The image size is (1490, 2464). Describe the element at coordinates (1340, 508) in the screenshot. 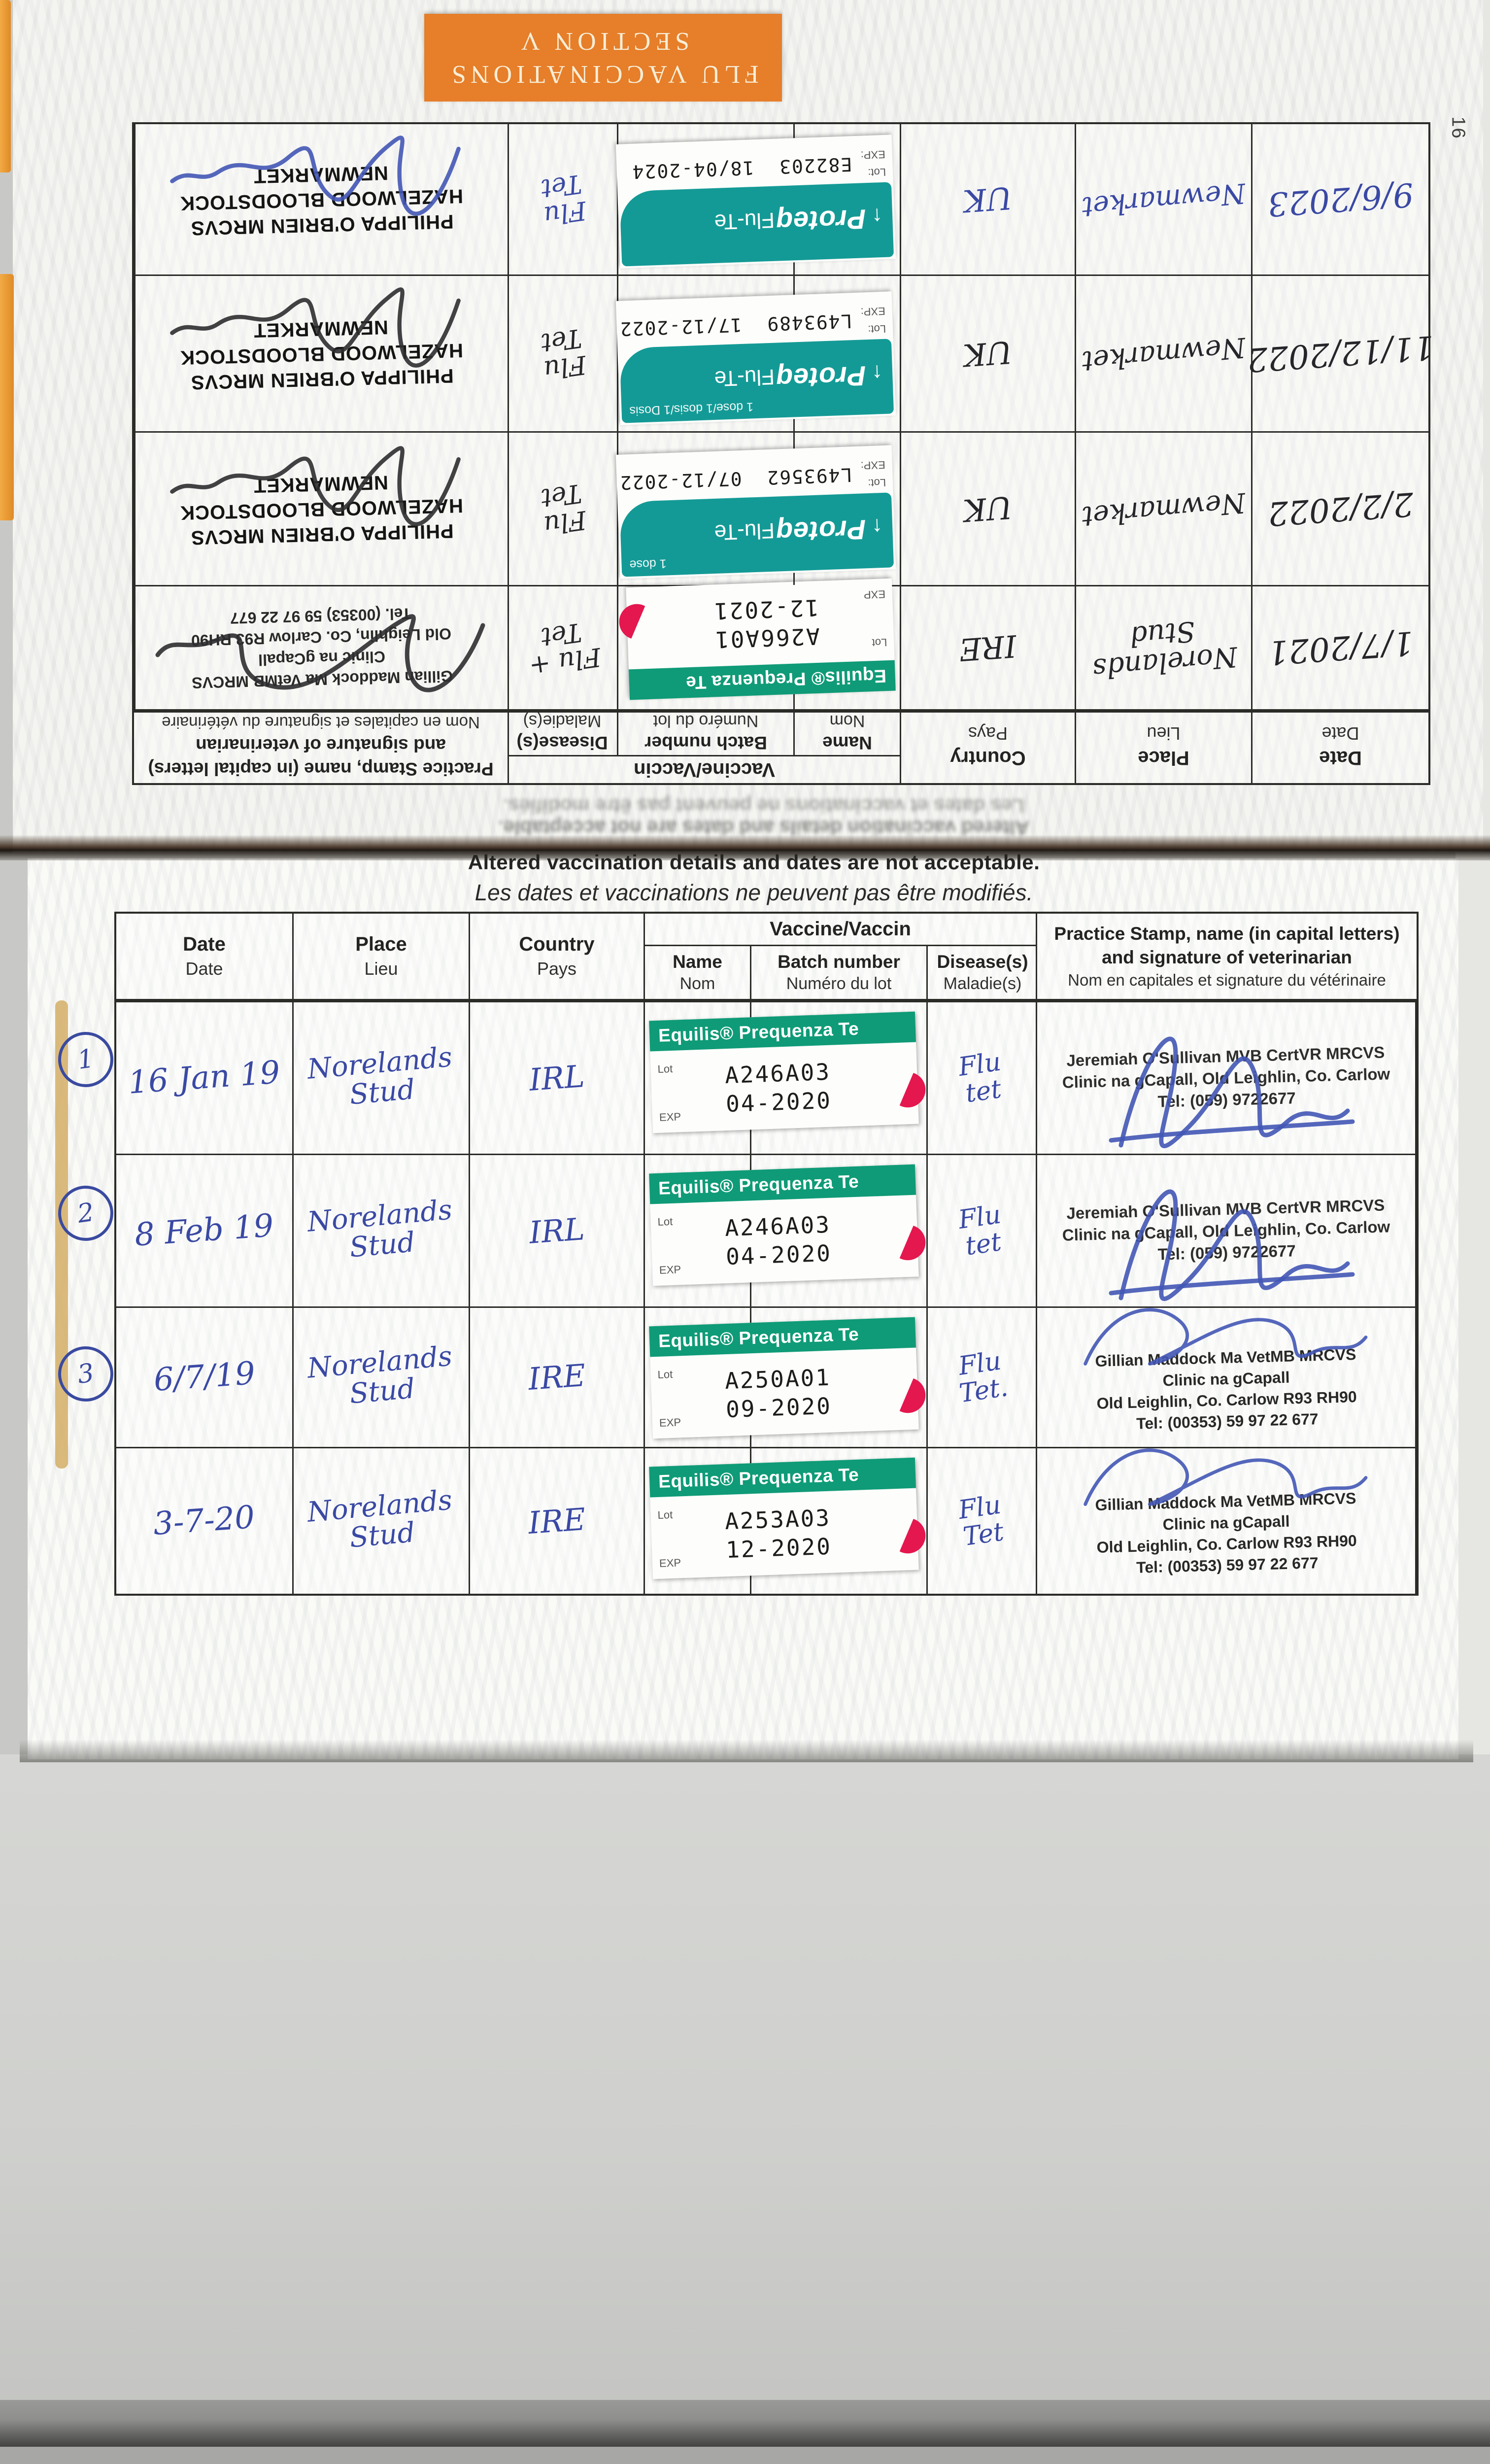

I see `date-entry: 2/2/2022` at that location.